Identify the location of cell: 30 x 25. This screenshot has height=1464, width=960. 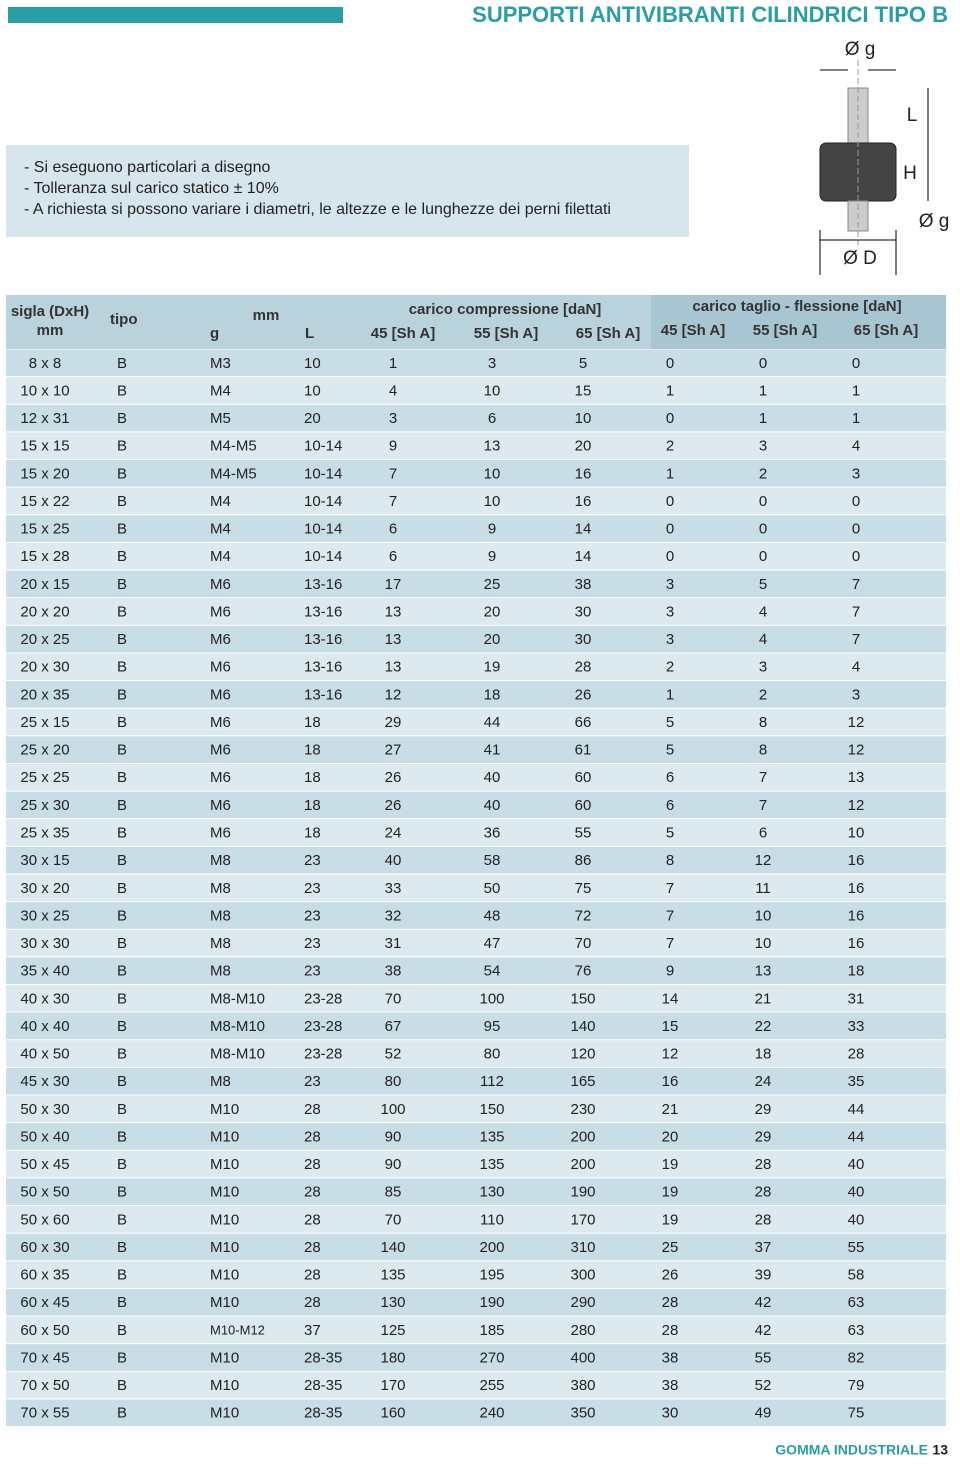
(44, 915).